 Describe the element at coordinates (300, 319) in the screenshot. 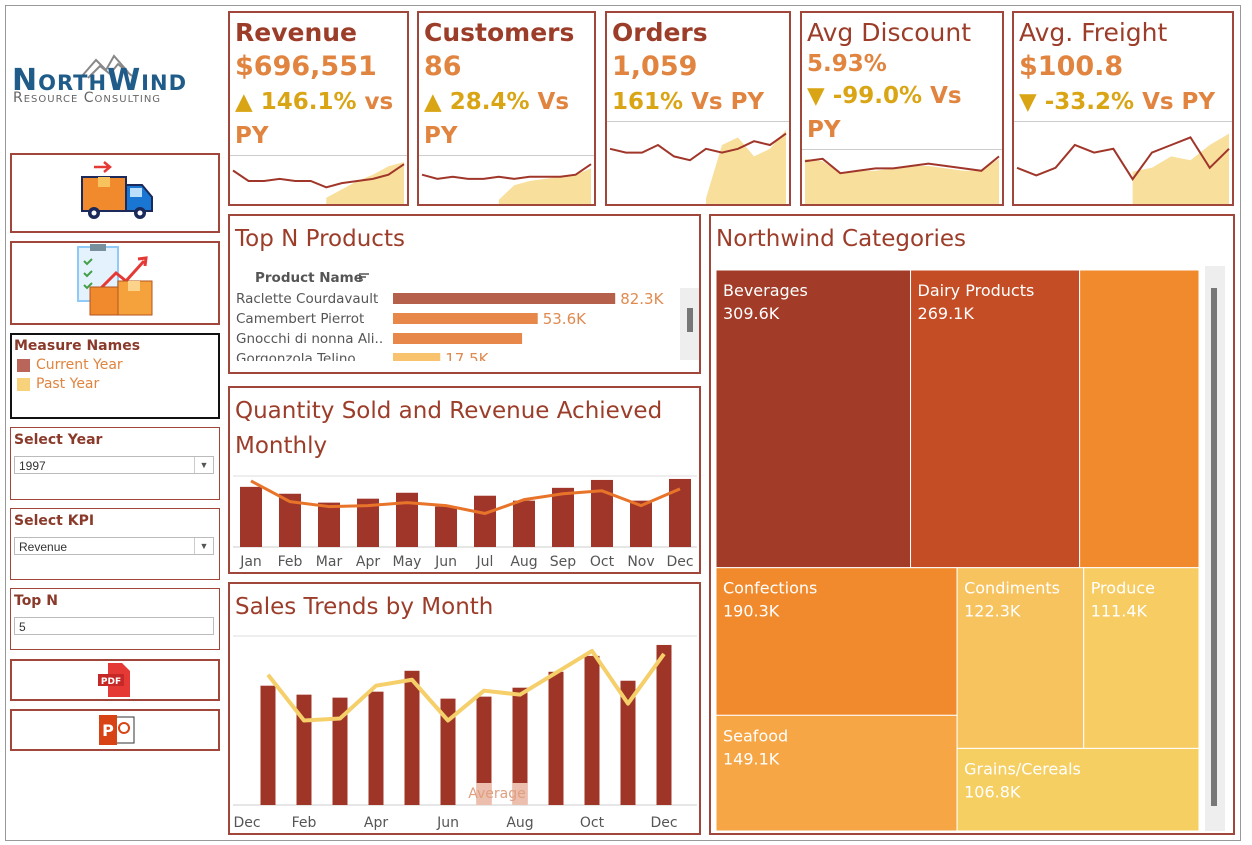

I see `category-label: Camembert Pierrot` at that location.